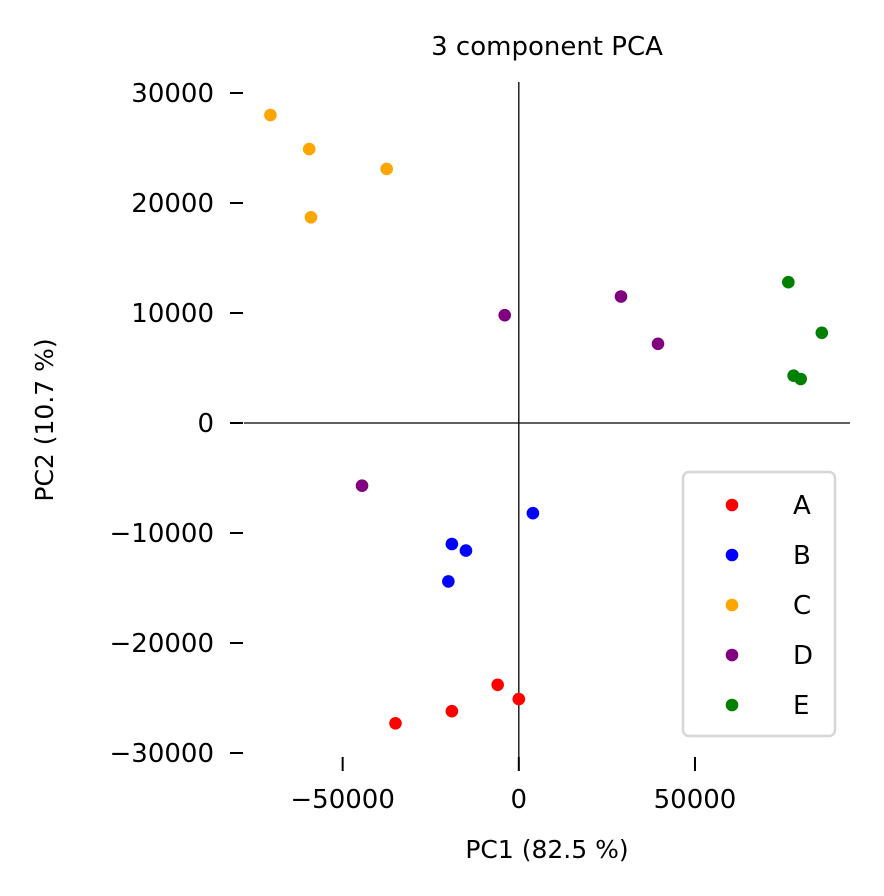 The height and width of the screenshot is (896, 884). What do you see at coordinates (547, 47) in the screenshot?
I see `chart-title: 3 component PCA` at bounding box center [547, 47].